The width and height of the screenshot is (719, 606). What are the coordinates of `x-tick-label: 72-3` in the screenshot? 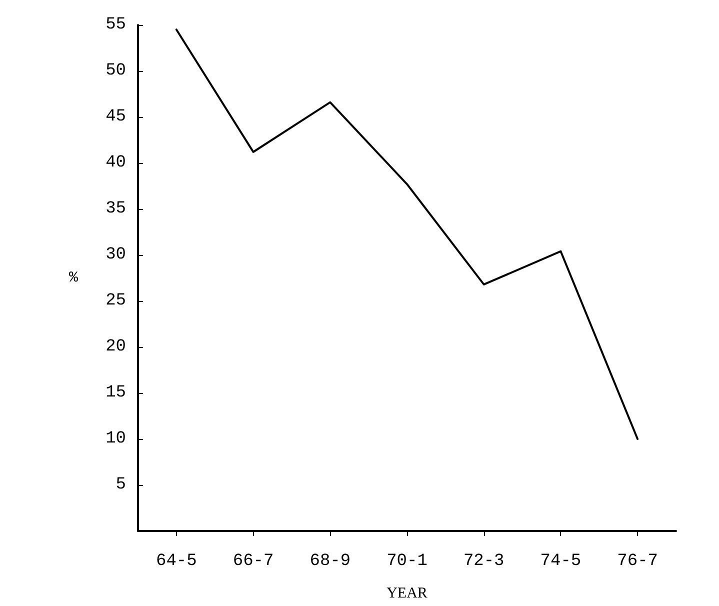 It's located at (483, 561).